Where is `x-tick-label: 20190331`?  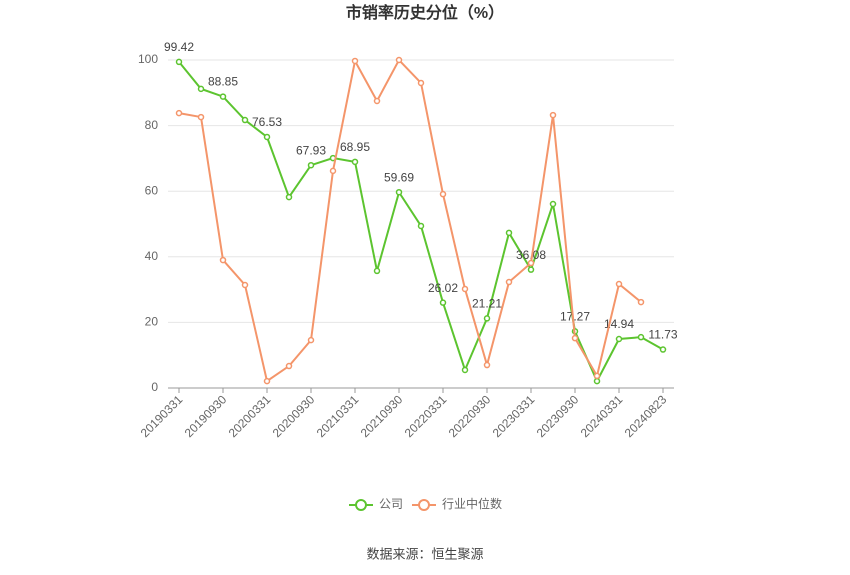 x-tick-label: 20190331 is located at coordinates (162, 416).